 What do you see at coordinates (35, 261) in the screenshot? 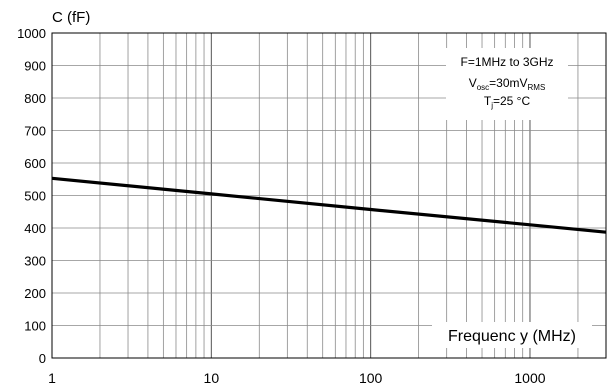
I see `y-tick-label: 300` at bounding box center [35, 261].